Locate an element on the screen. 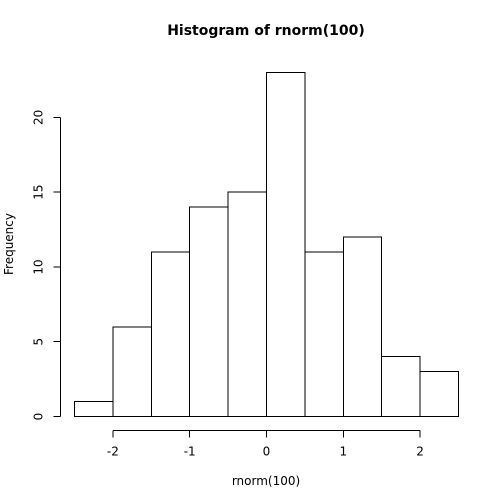 This screenshot has width=504, height=504. x-tick-label: 0 is located at coordinates (267, 452).